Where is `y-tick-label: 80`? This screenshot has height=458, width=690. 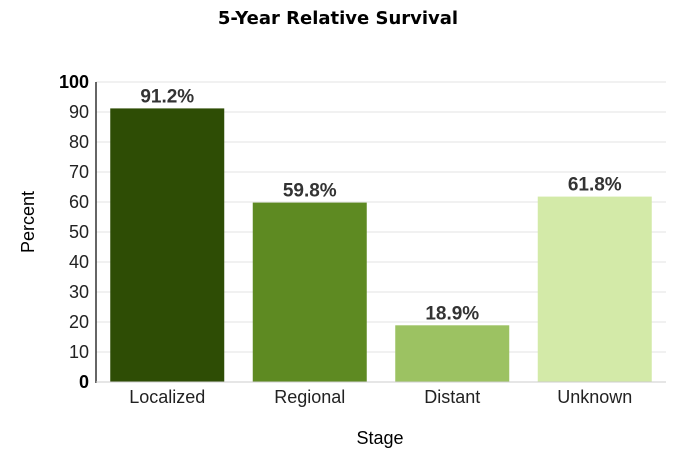
y-tick-label: 80 is located at coordinates (79, 142).